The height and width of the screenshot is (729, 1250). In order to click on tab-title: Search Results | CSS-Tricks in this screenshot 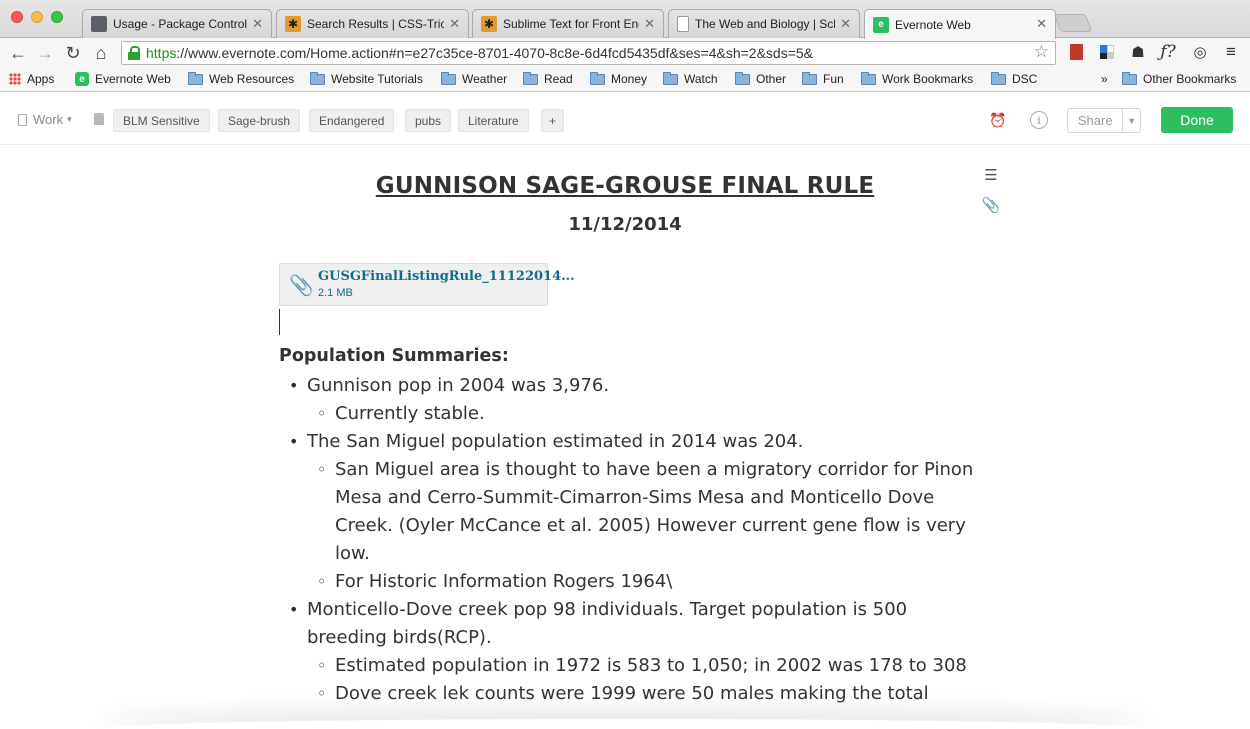, I will do `click(375, 24)`.